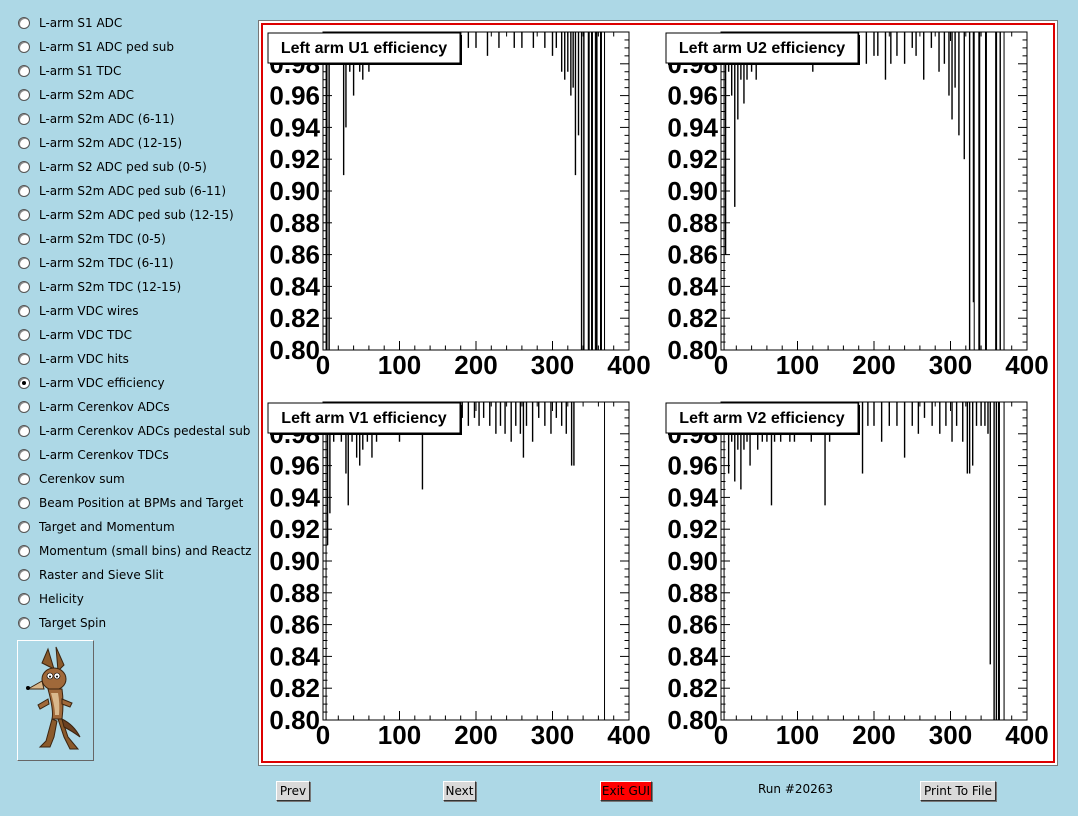 The width and height of the screenshot is (1078, 816). What do you see at coordinates (70, 23) in the screenshot?
I see `sidebar-item-l-arm-s1-adc: L-arm S1 ADC` at bounding box center [70, 23].